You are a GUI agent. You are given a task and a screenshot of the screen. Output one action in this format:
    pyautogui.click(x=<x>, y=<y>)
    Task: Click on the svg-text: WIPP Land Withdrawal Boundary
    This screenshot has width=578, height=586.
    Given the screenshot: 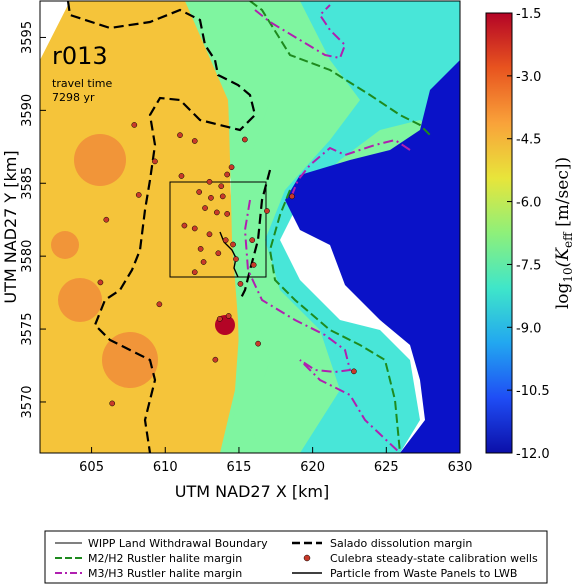 What is the action you would take?
    pyautogui.click(x=178, y=543)
    